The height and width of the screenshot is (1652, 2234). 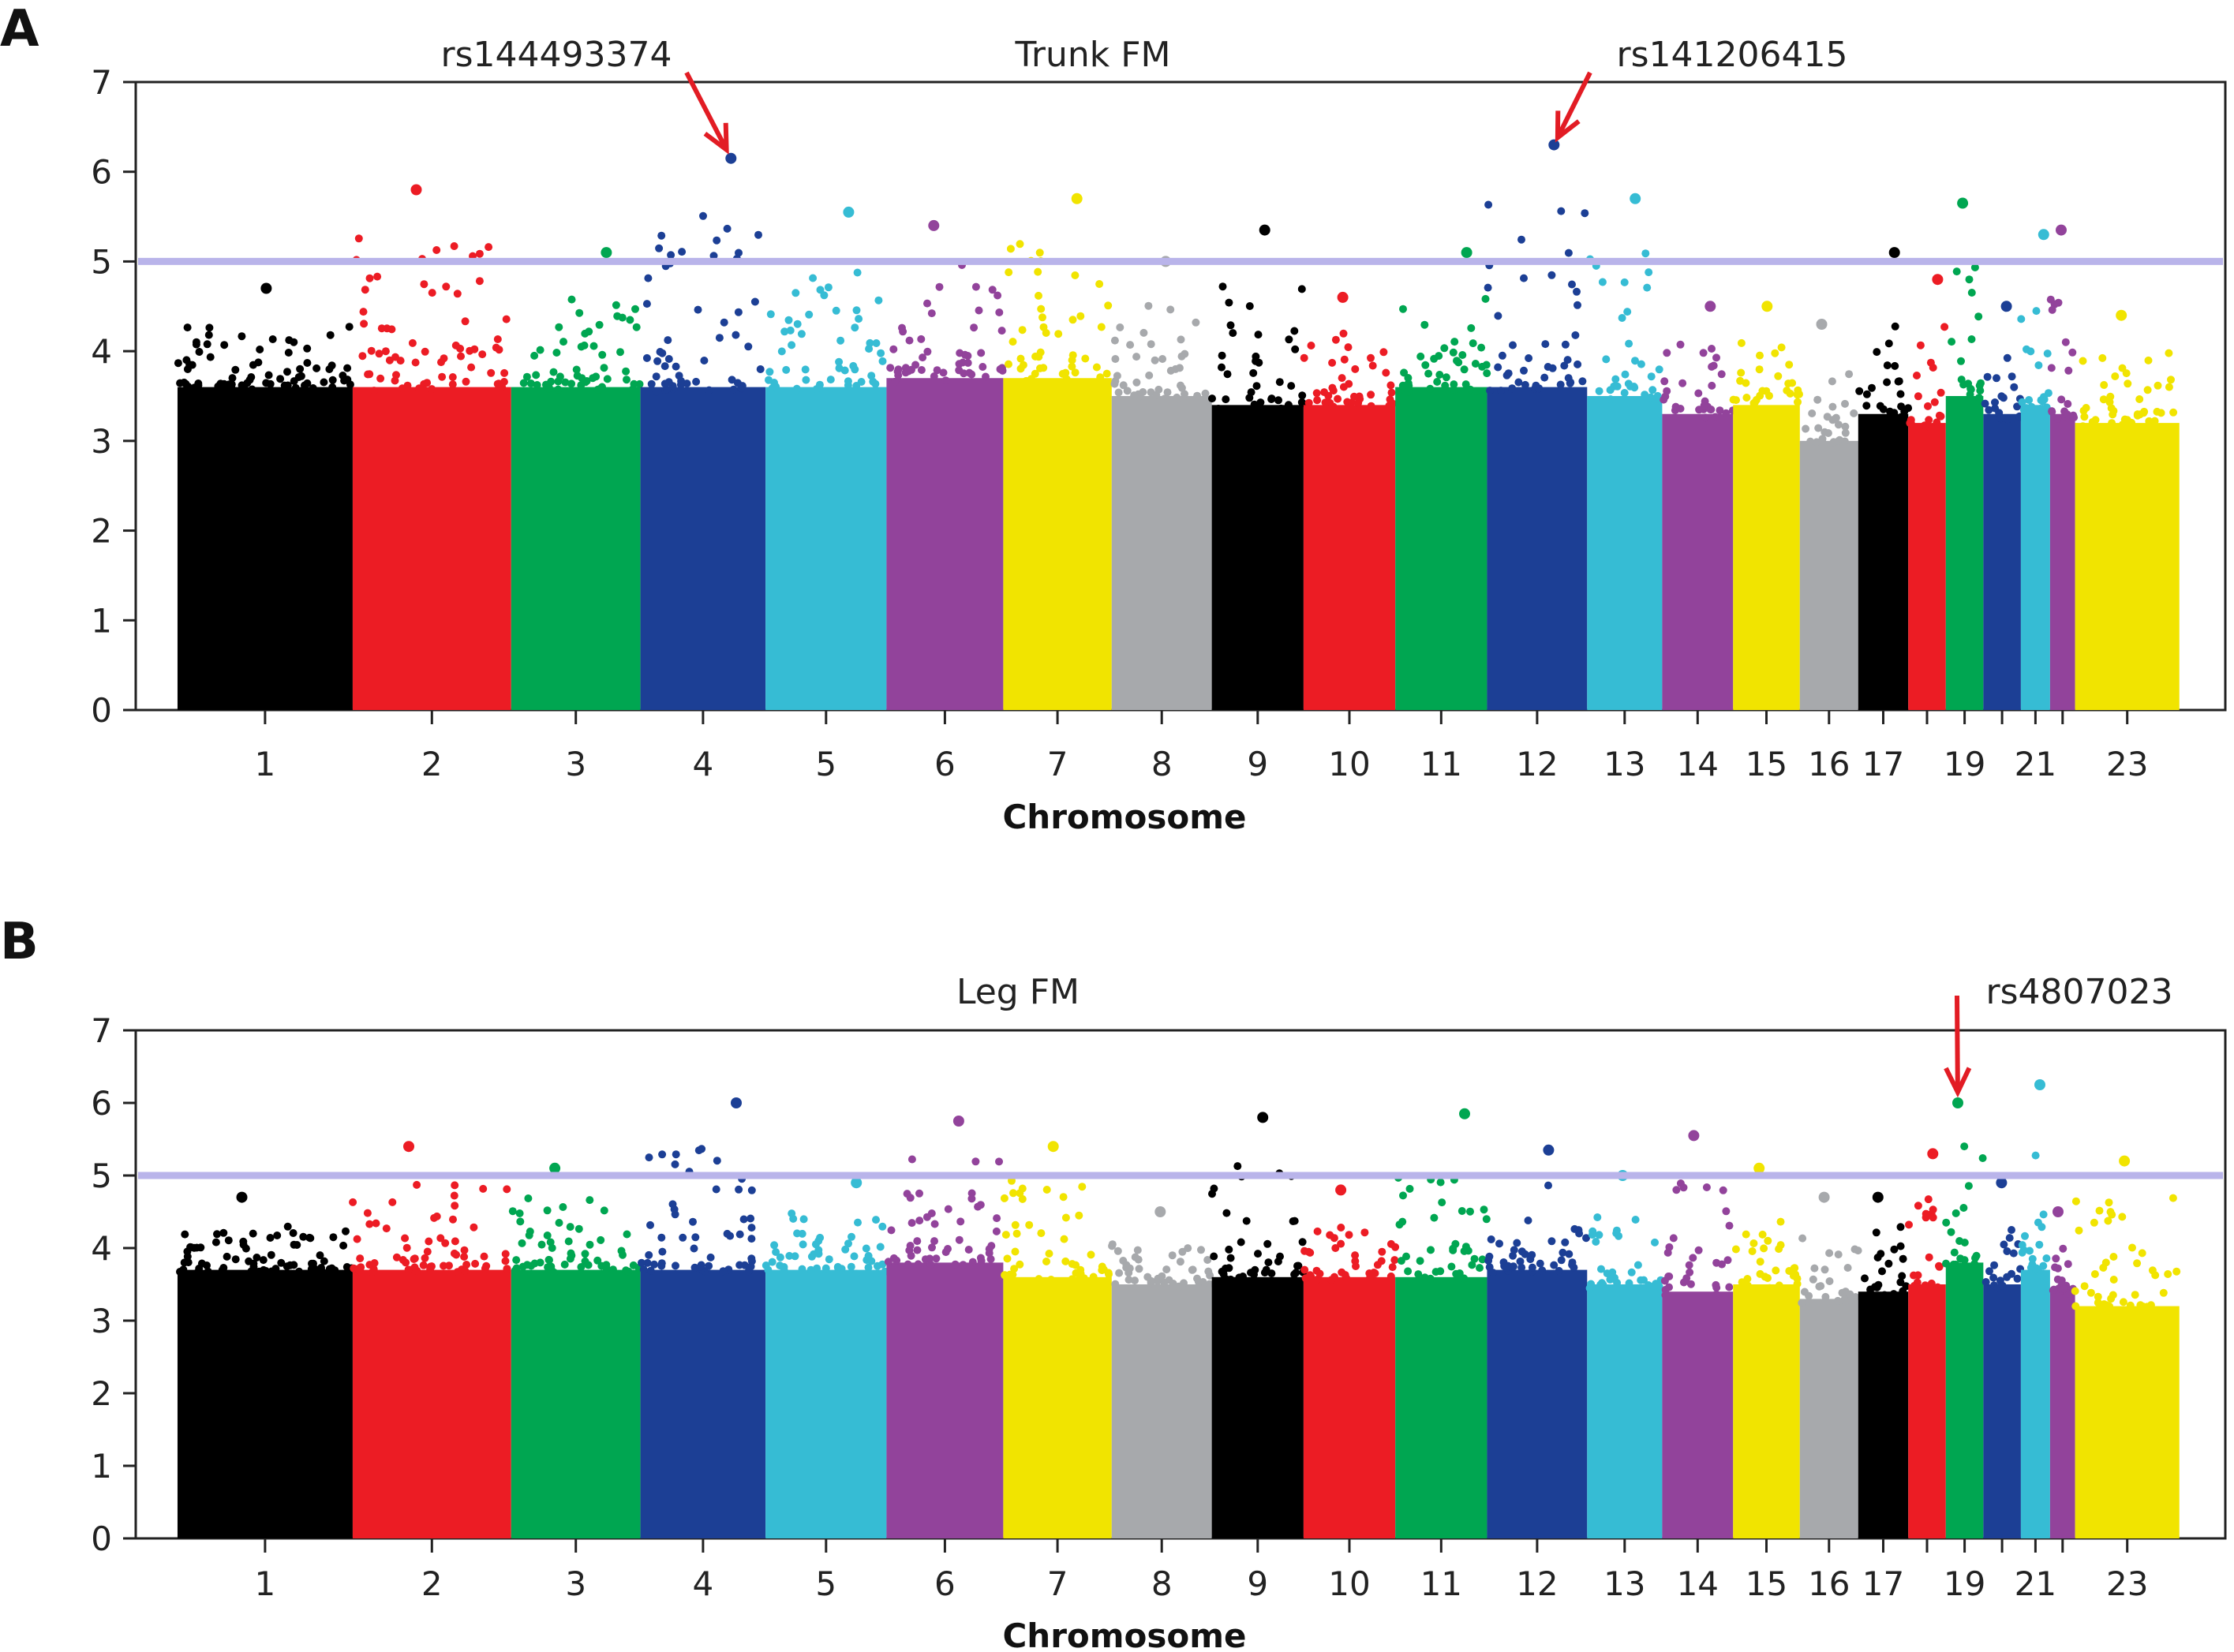 What do you see at coordinates (1699, 506) in the screenshot?
I see `chromosome-14-block-a` at bounding box center [1699, 506].